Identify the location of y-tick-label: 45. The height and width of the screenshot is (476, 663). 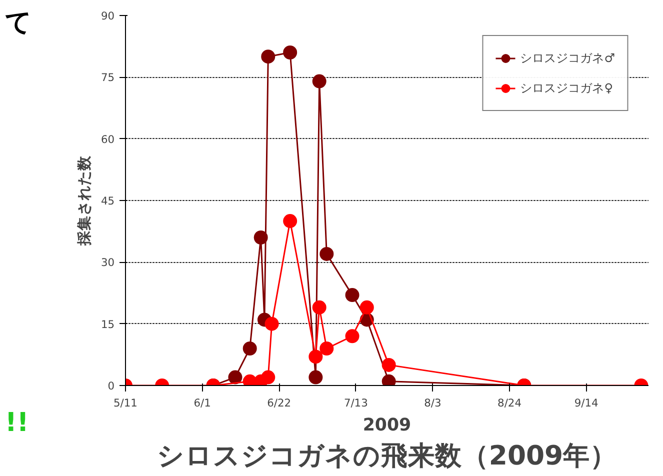
(107, 201).